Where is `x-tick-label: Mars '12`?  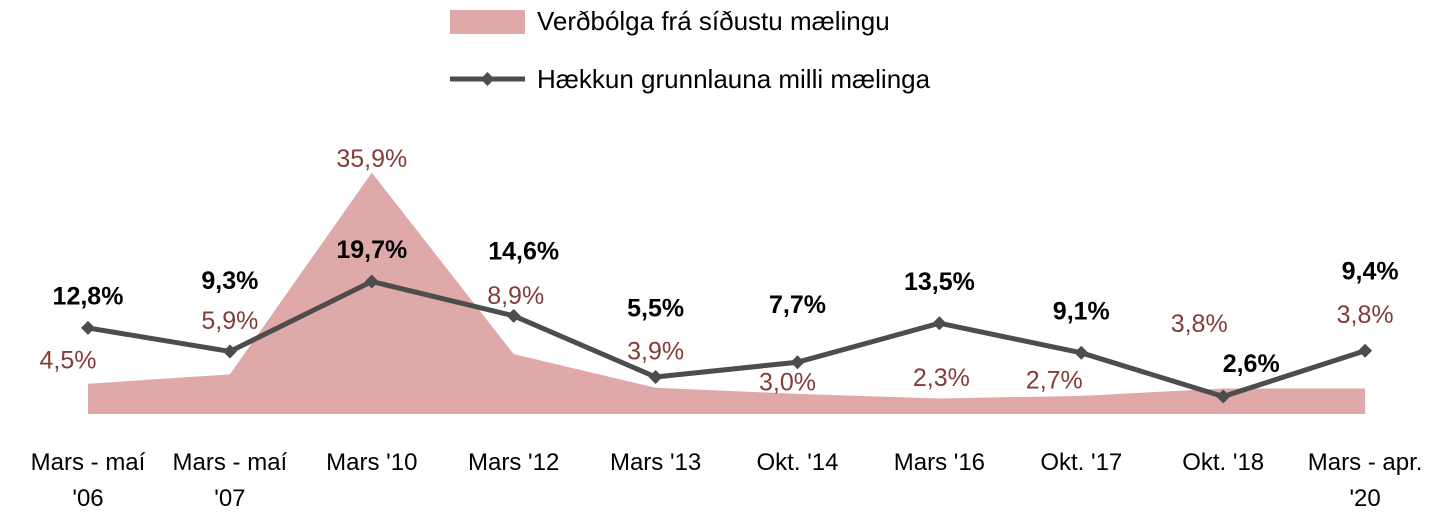
x-tick-label: Mars '12 is located at coordinates (514, 462).